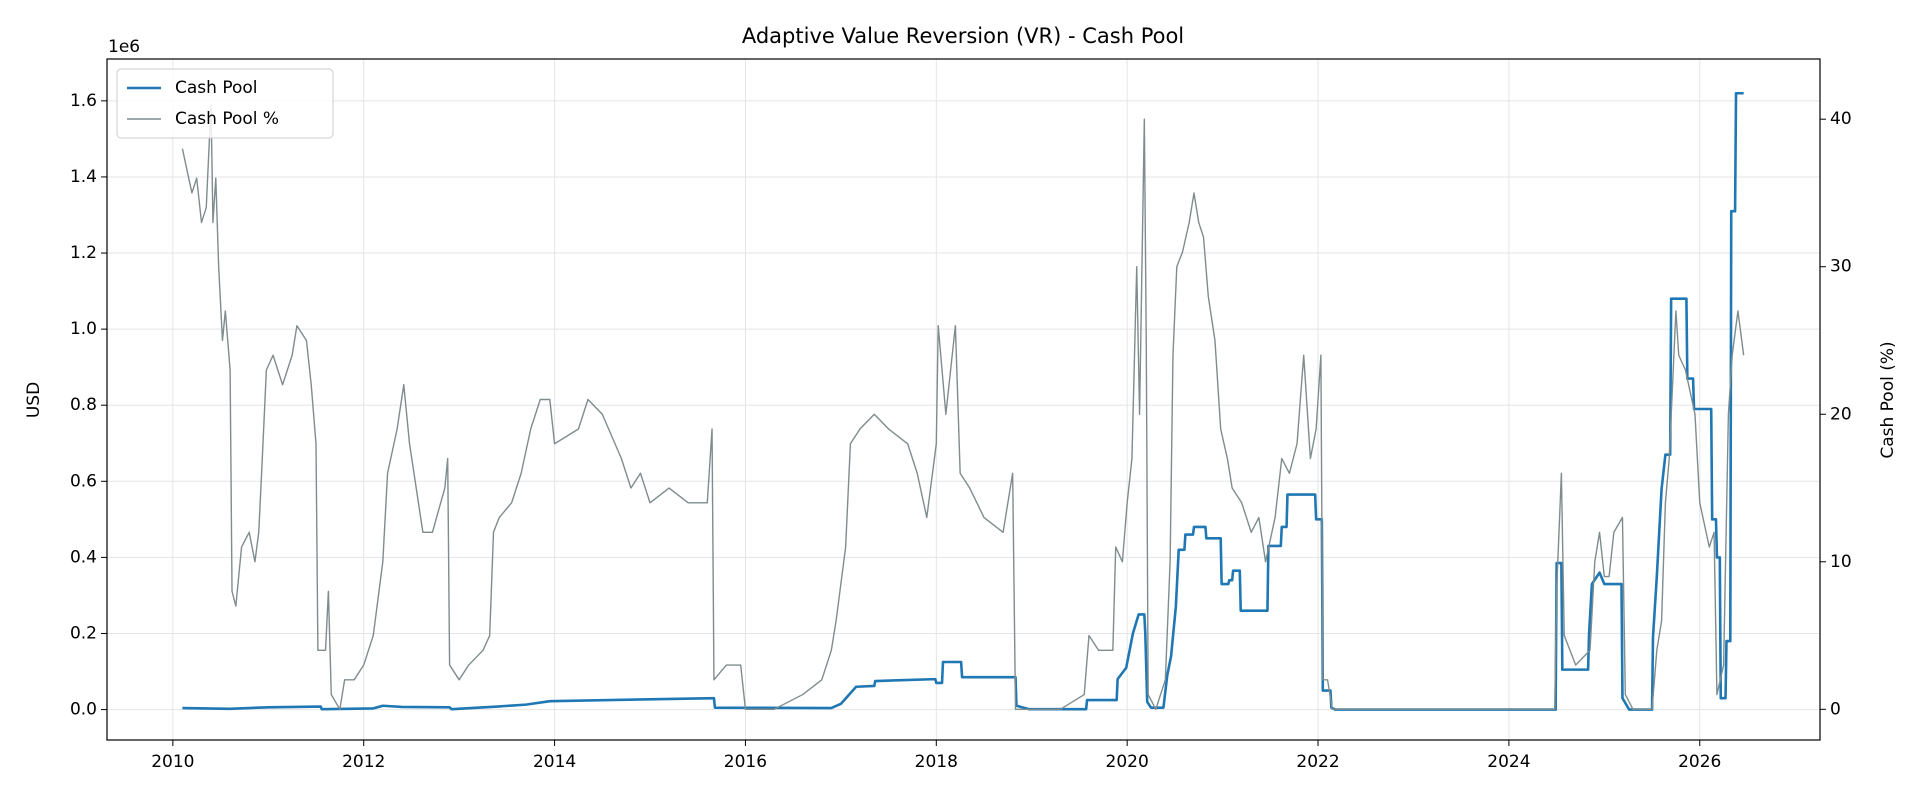  Describe the element at coordinates (1317, 762) in the screenshot. I see `x-tick-label: 2022` at that location.